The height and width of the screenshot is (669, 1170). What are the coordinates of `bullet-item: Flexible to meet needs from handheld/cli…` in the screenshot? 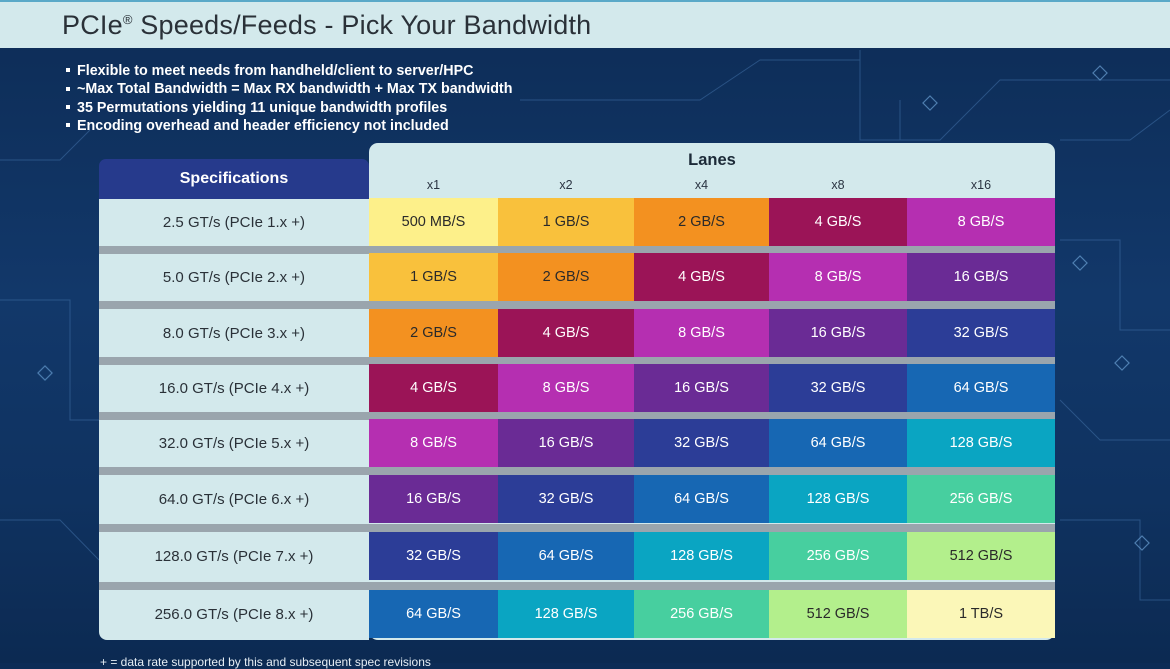 It's located at (289, 71).